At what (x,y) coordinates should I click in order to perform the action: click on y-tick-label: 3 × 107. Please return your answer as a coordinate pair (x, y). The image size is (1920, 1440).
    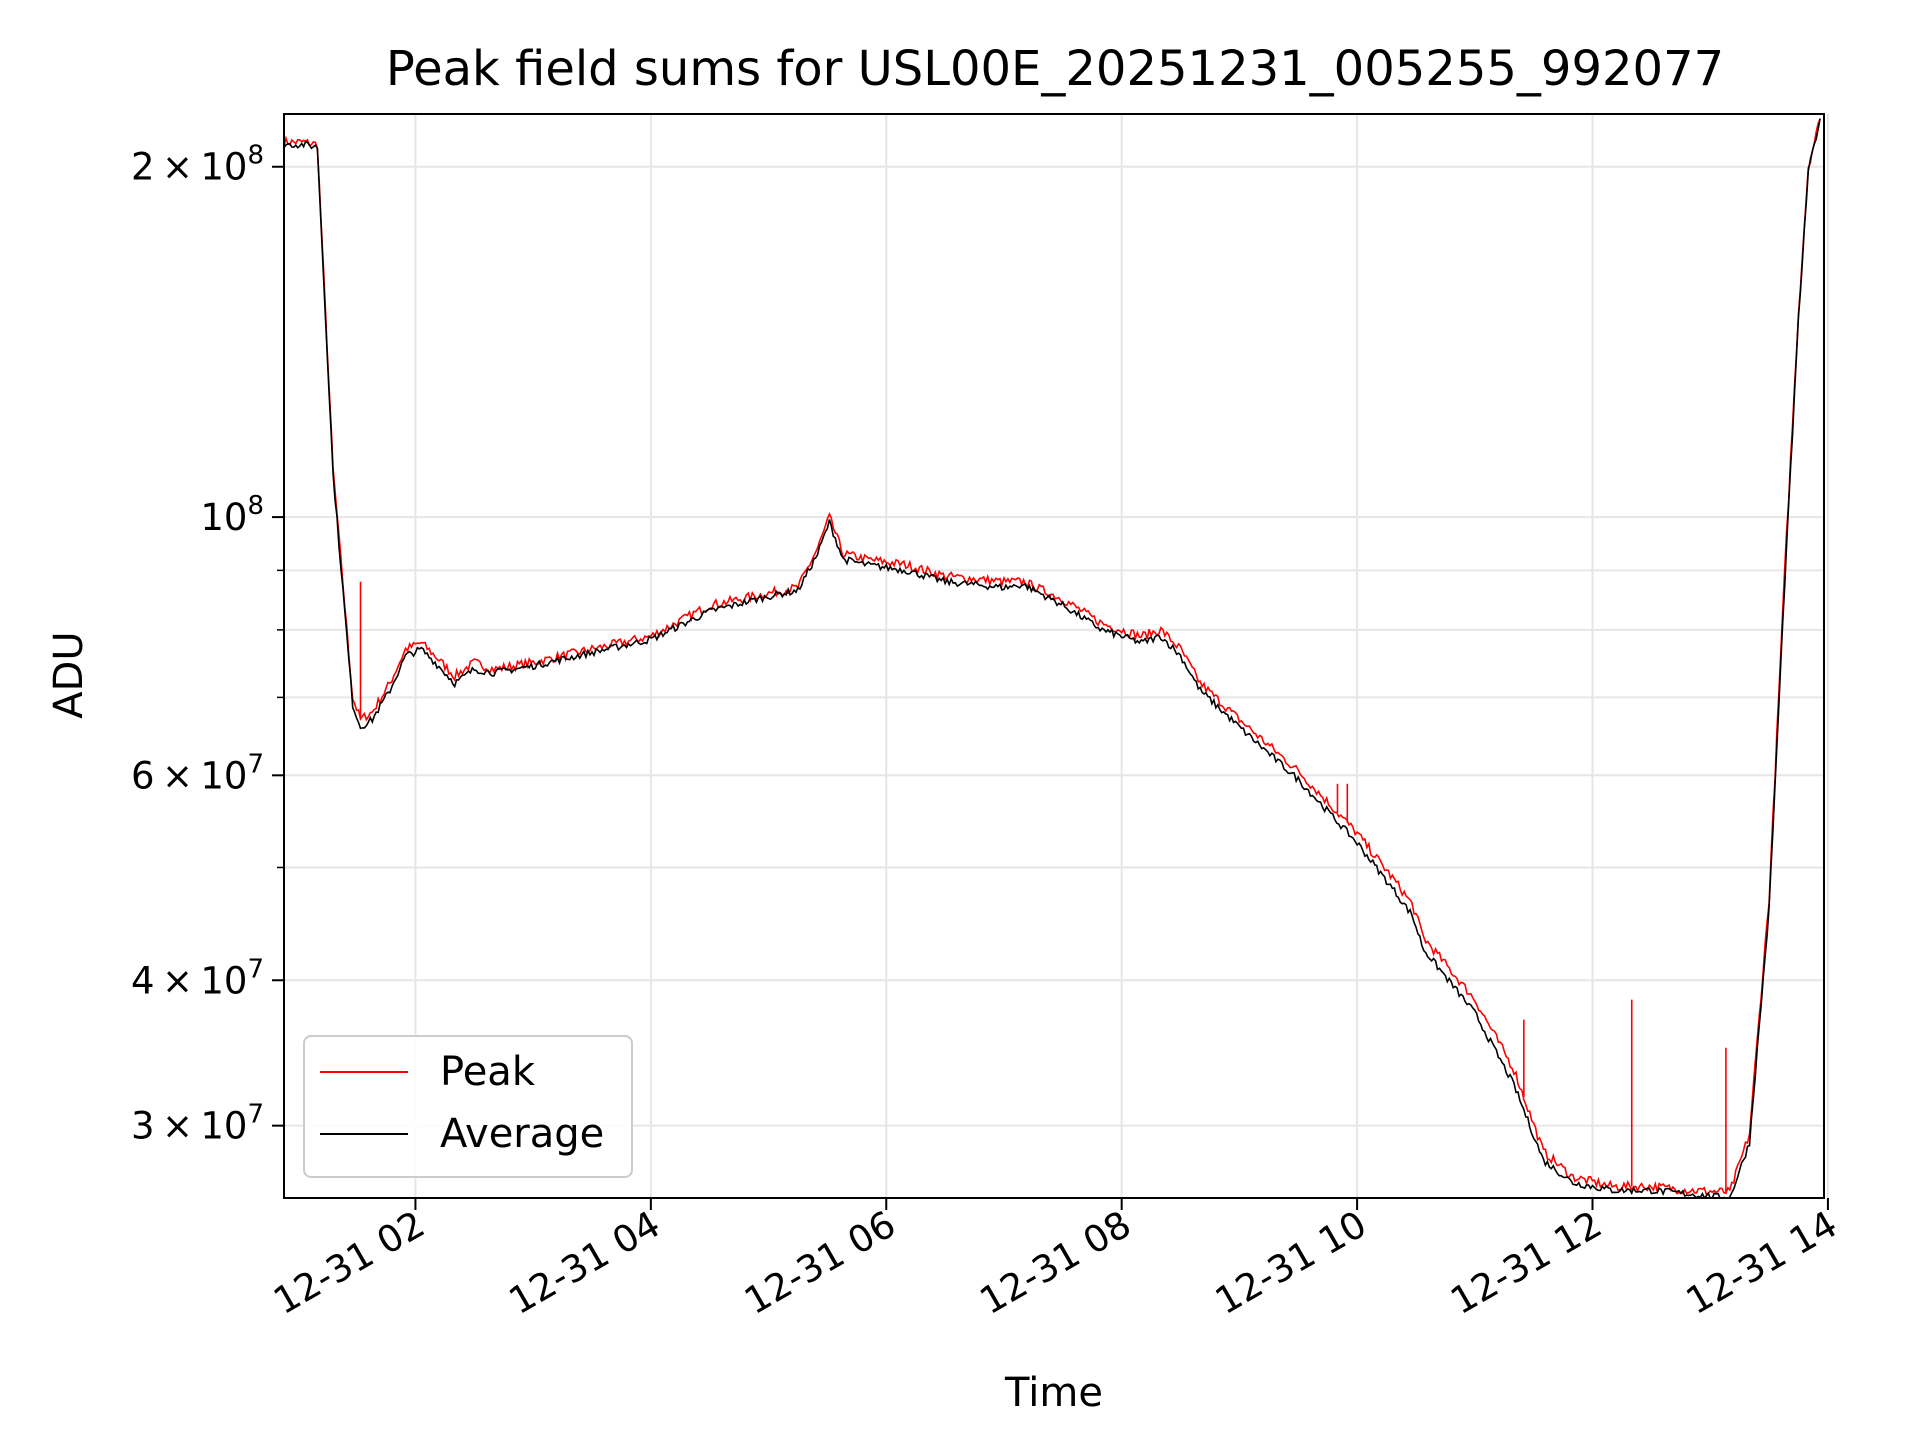
    Looking at the image, I should click on (197, 1124).